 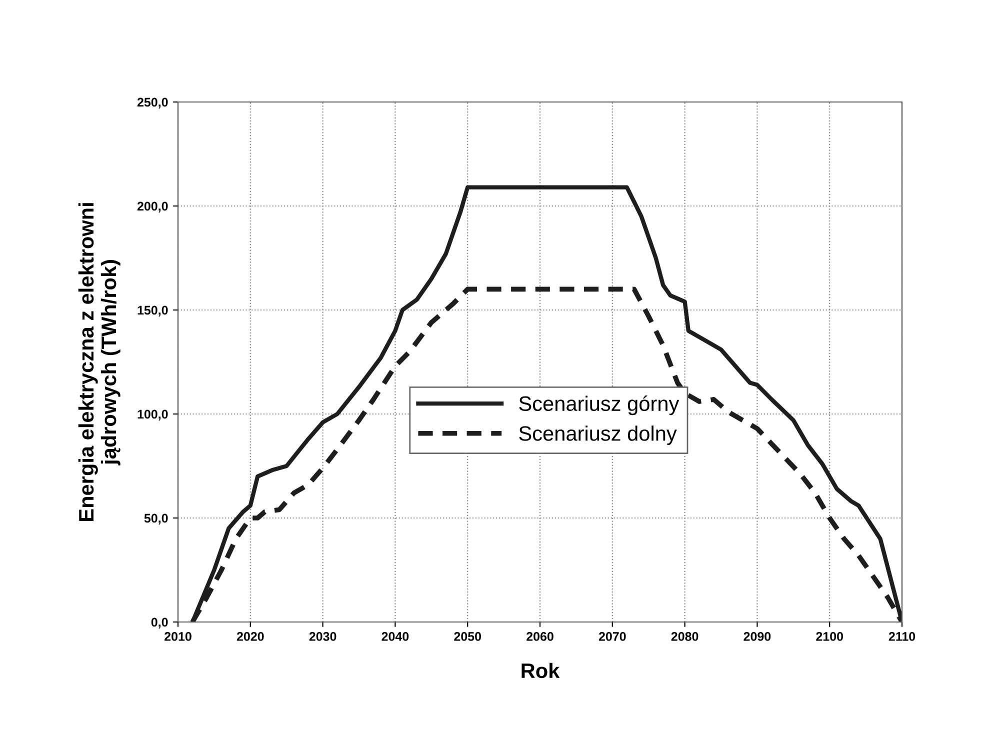 What do you see at coordinates (467, 636) in the screenshot?
I see `x-tick-label: 2050` at bounding box center [467, 636].